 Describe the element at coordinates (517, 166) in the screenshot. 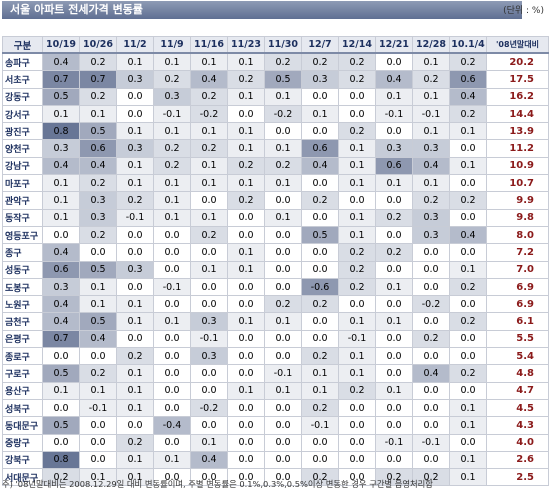

I see `value-cell: 10.9` at that location.